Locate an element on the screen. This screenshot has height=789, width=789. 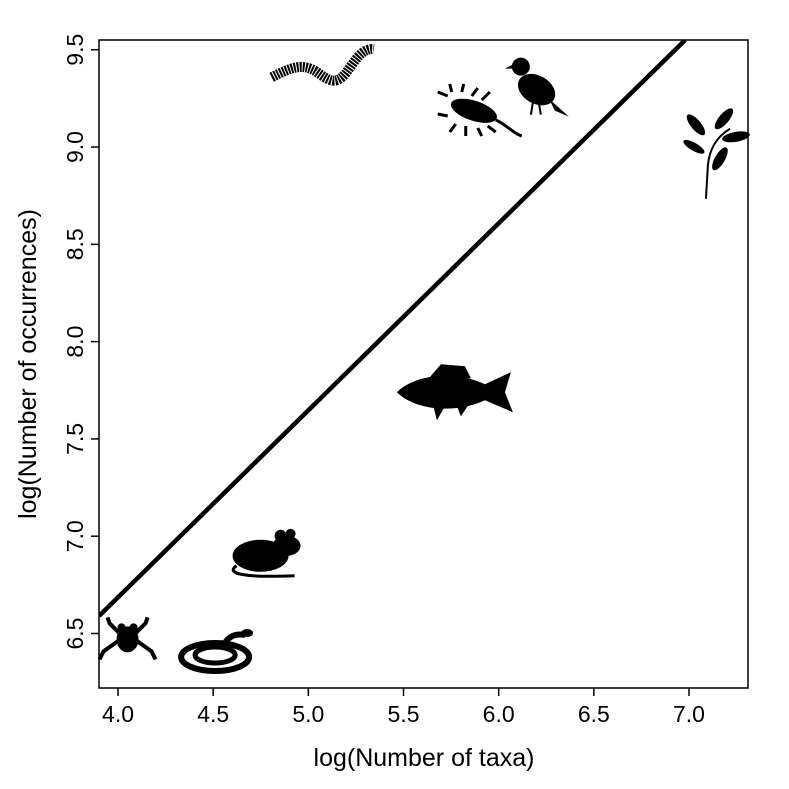
x-tick-label: 5.5 is located at coordinates (404, 714).